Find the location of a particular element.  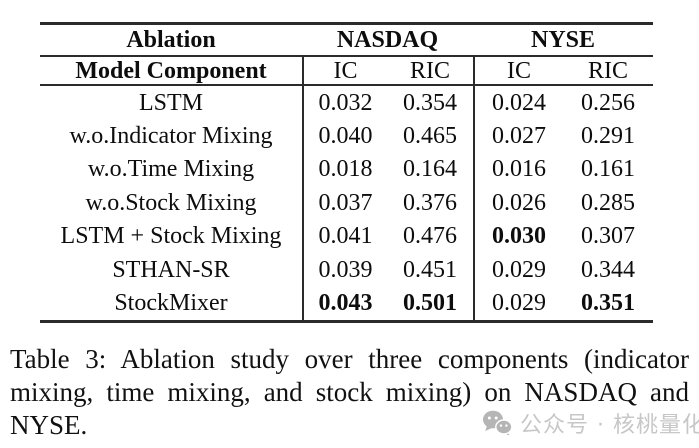

model-component-cell: w.o.Indicator Mixing is located at coordinates (171, 136).